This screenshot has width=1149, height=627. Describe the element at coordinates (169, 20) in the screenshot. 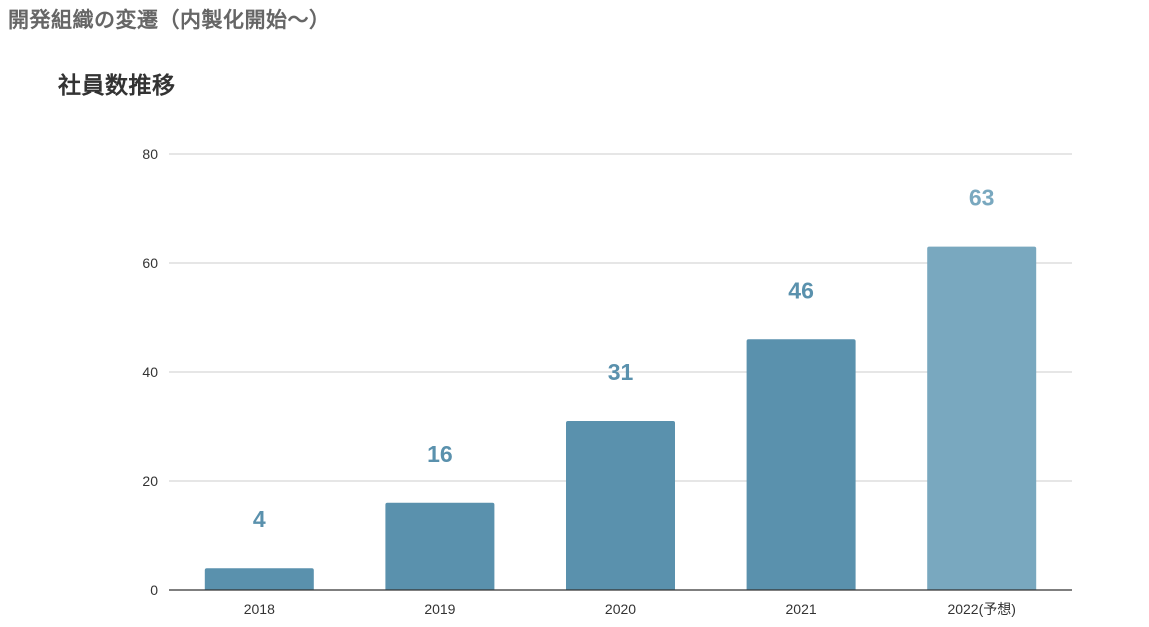

I see `page-title: 開発組織の変遷（内製化開始〜）` at that location.